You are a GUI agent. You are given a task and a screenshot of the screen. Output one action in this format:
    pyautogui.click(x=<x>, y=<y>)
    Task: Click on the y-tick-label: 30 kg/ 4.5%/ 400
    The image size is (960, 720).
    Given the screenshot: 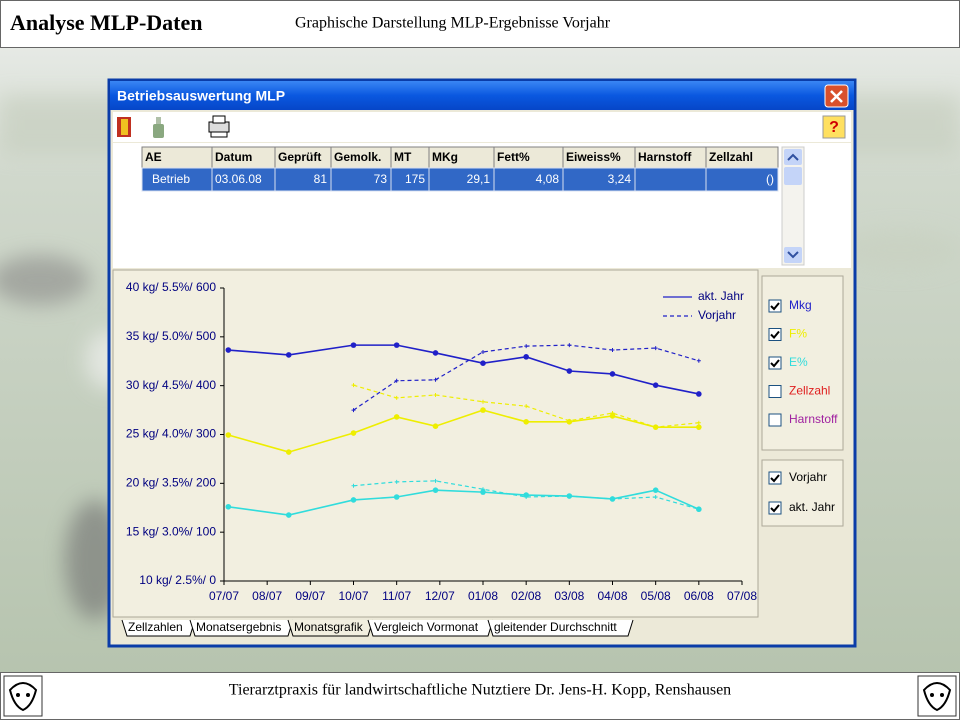 What is the action you would take?
    pyautogui.click(x=171, y=385)
    